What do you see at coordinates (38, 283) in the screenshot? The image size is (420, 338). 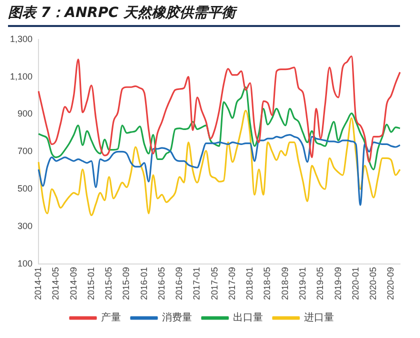 I see `x-tick-label: 2014-01` at bounding box center [38, 283].